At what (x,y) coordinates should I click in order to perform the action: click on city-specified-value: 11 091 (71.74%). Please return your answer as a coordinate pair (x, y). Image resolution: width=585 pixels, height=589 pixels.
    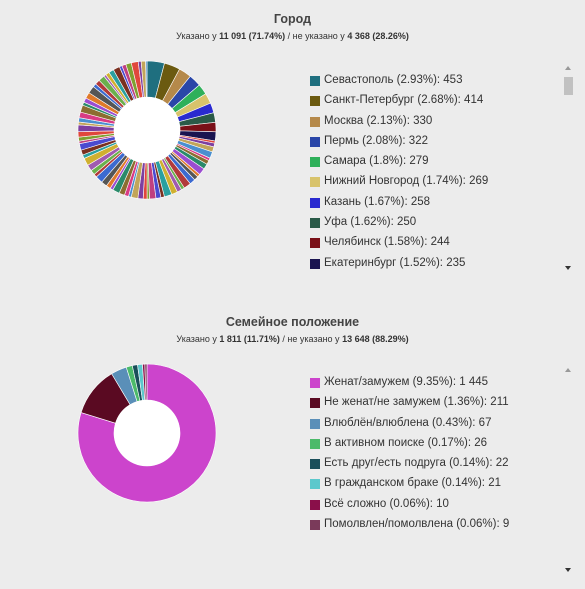
    Looking at the image, I should click on (252, 36).